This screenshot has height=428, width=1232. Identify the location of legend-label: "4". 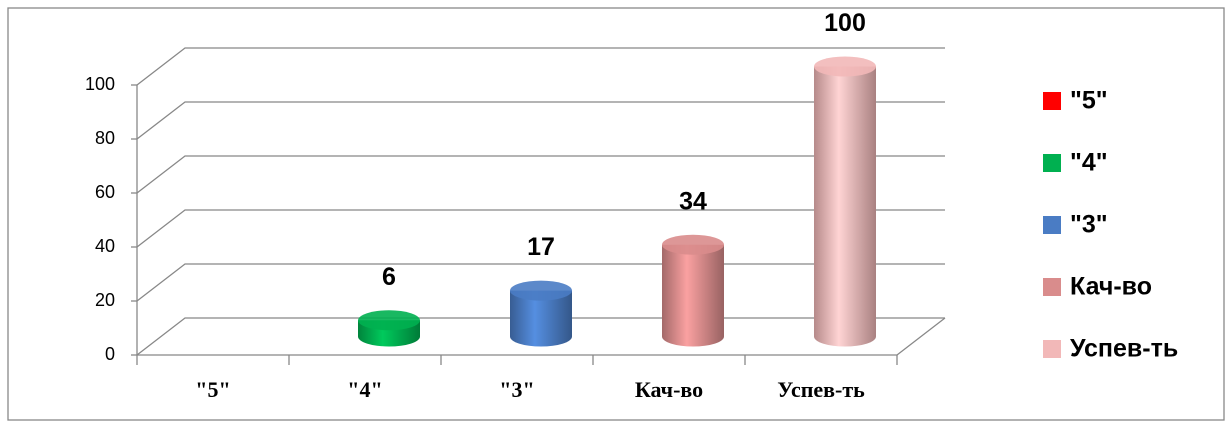
(1089, 163).